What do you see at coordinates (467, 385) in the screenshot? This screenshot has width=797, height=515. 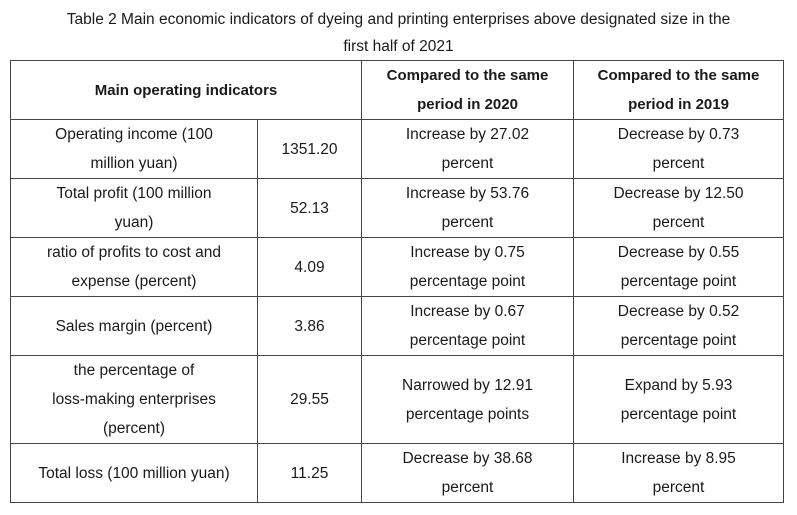 I see `vs-2020-line: Narrowed by 12.91` at bounding box center [467, 385].